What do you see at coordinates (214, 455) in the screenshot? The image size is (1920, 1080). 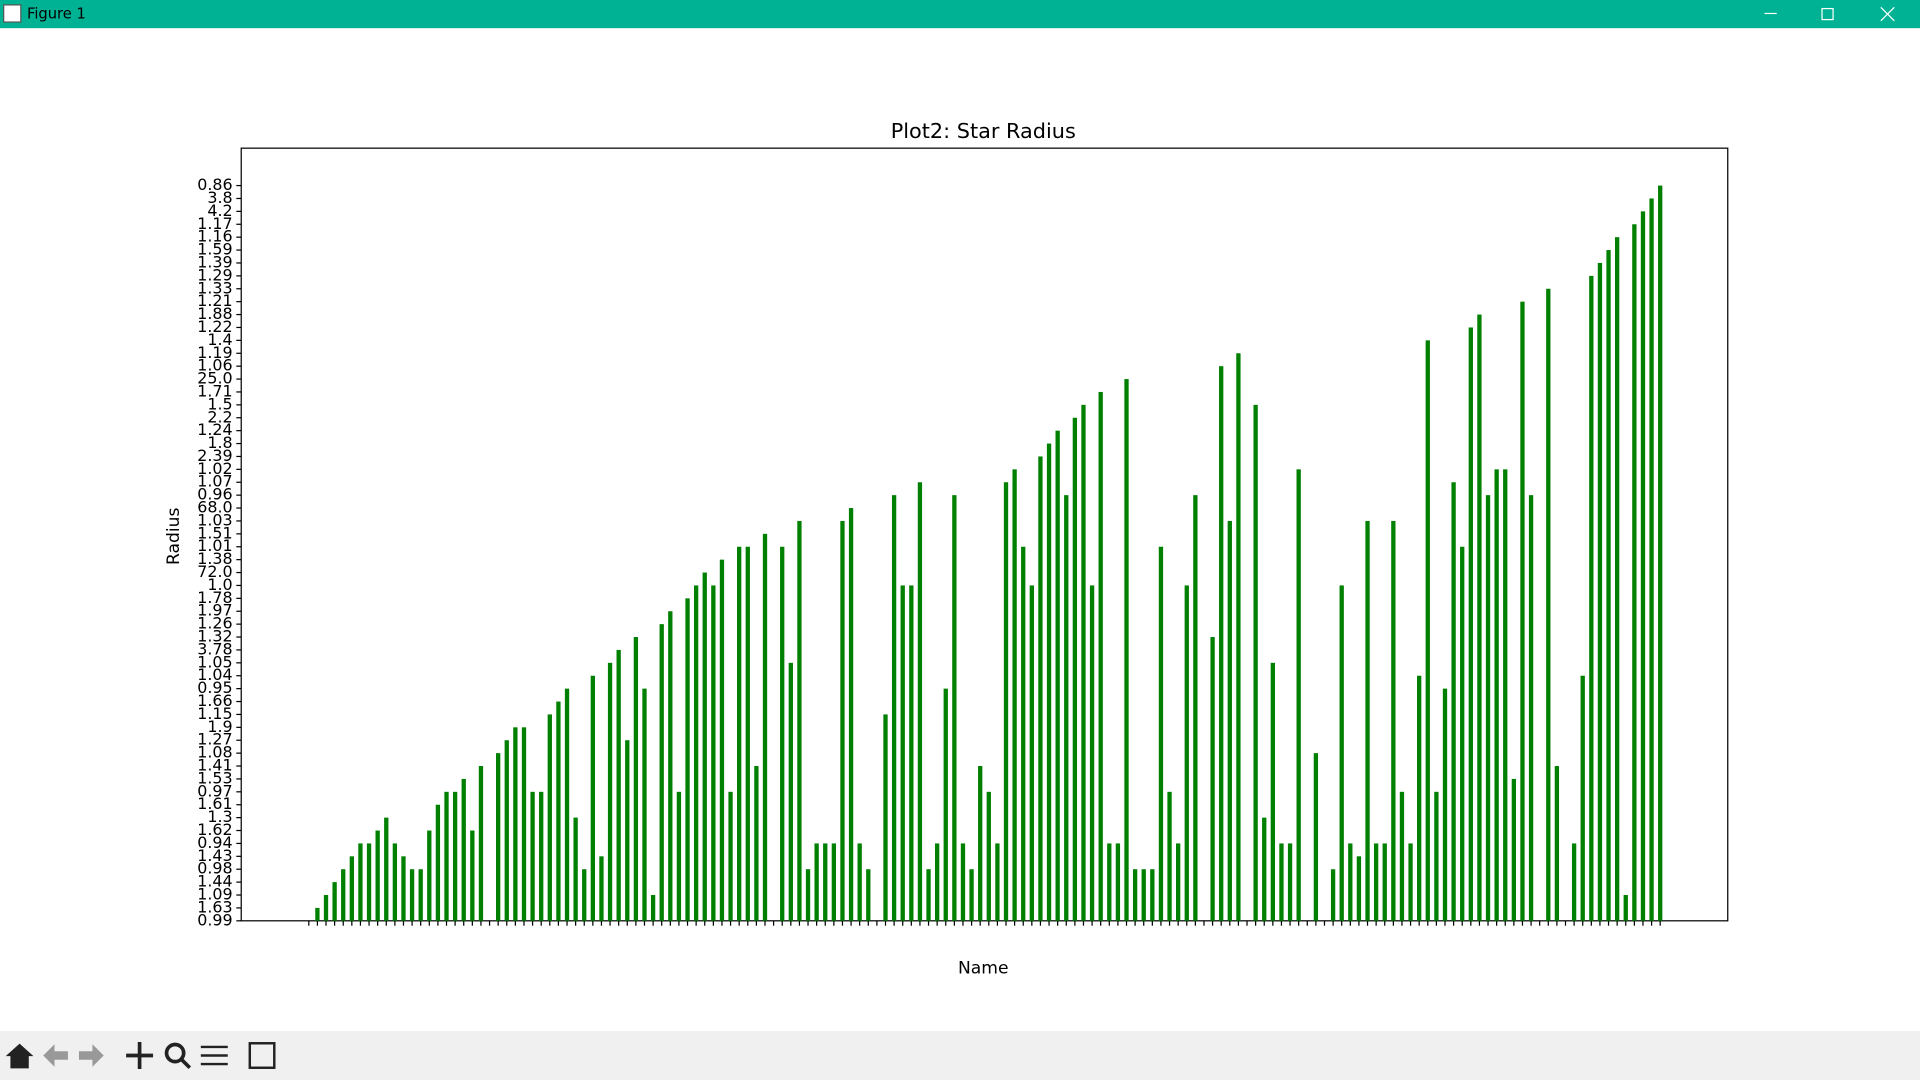 I see `y-tick-label: 2.39` at bounding box center [214, 455].